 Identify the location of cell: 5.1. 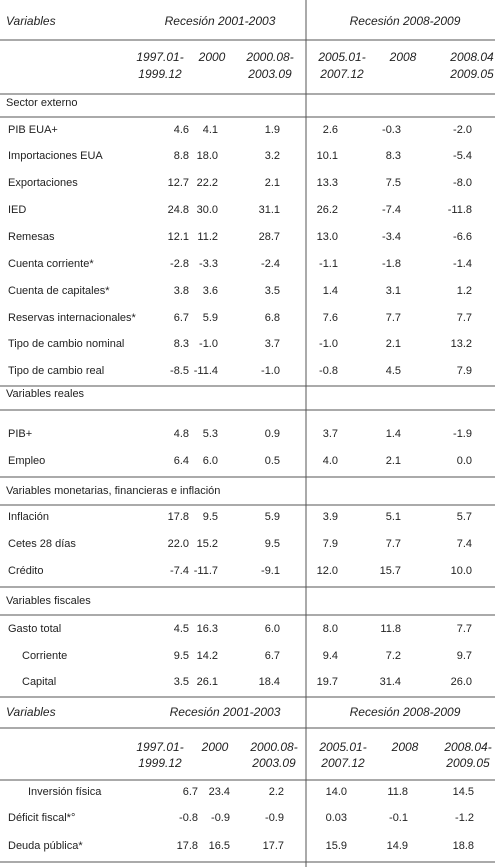
(393, 517).